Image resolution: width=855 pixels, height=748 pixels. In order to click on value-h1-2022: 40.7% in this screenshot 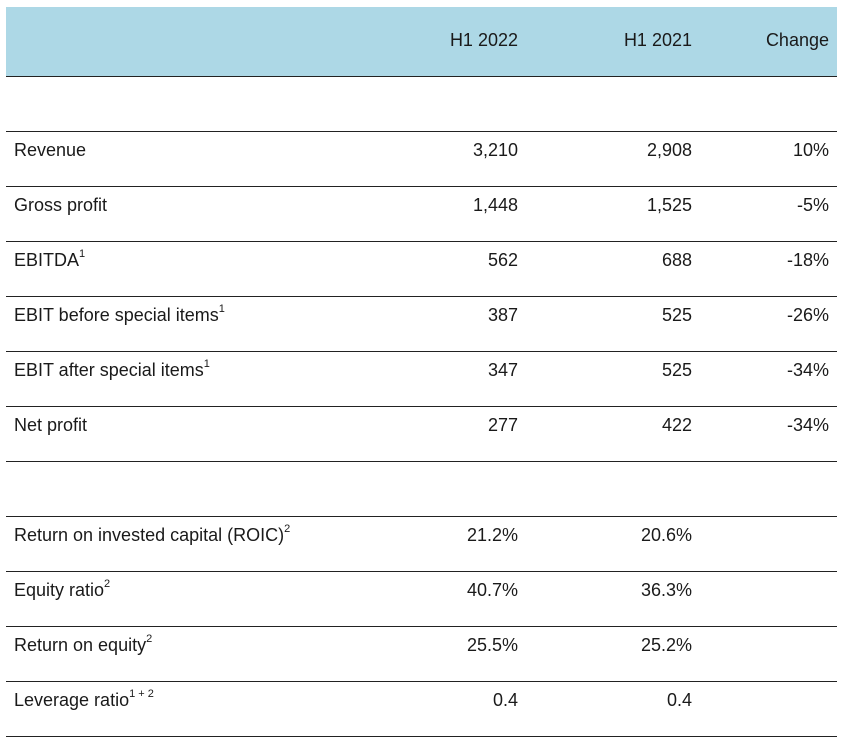, I will do `click(492, 590)`.